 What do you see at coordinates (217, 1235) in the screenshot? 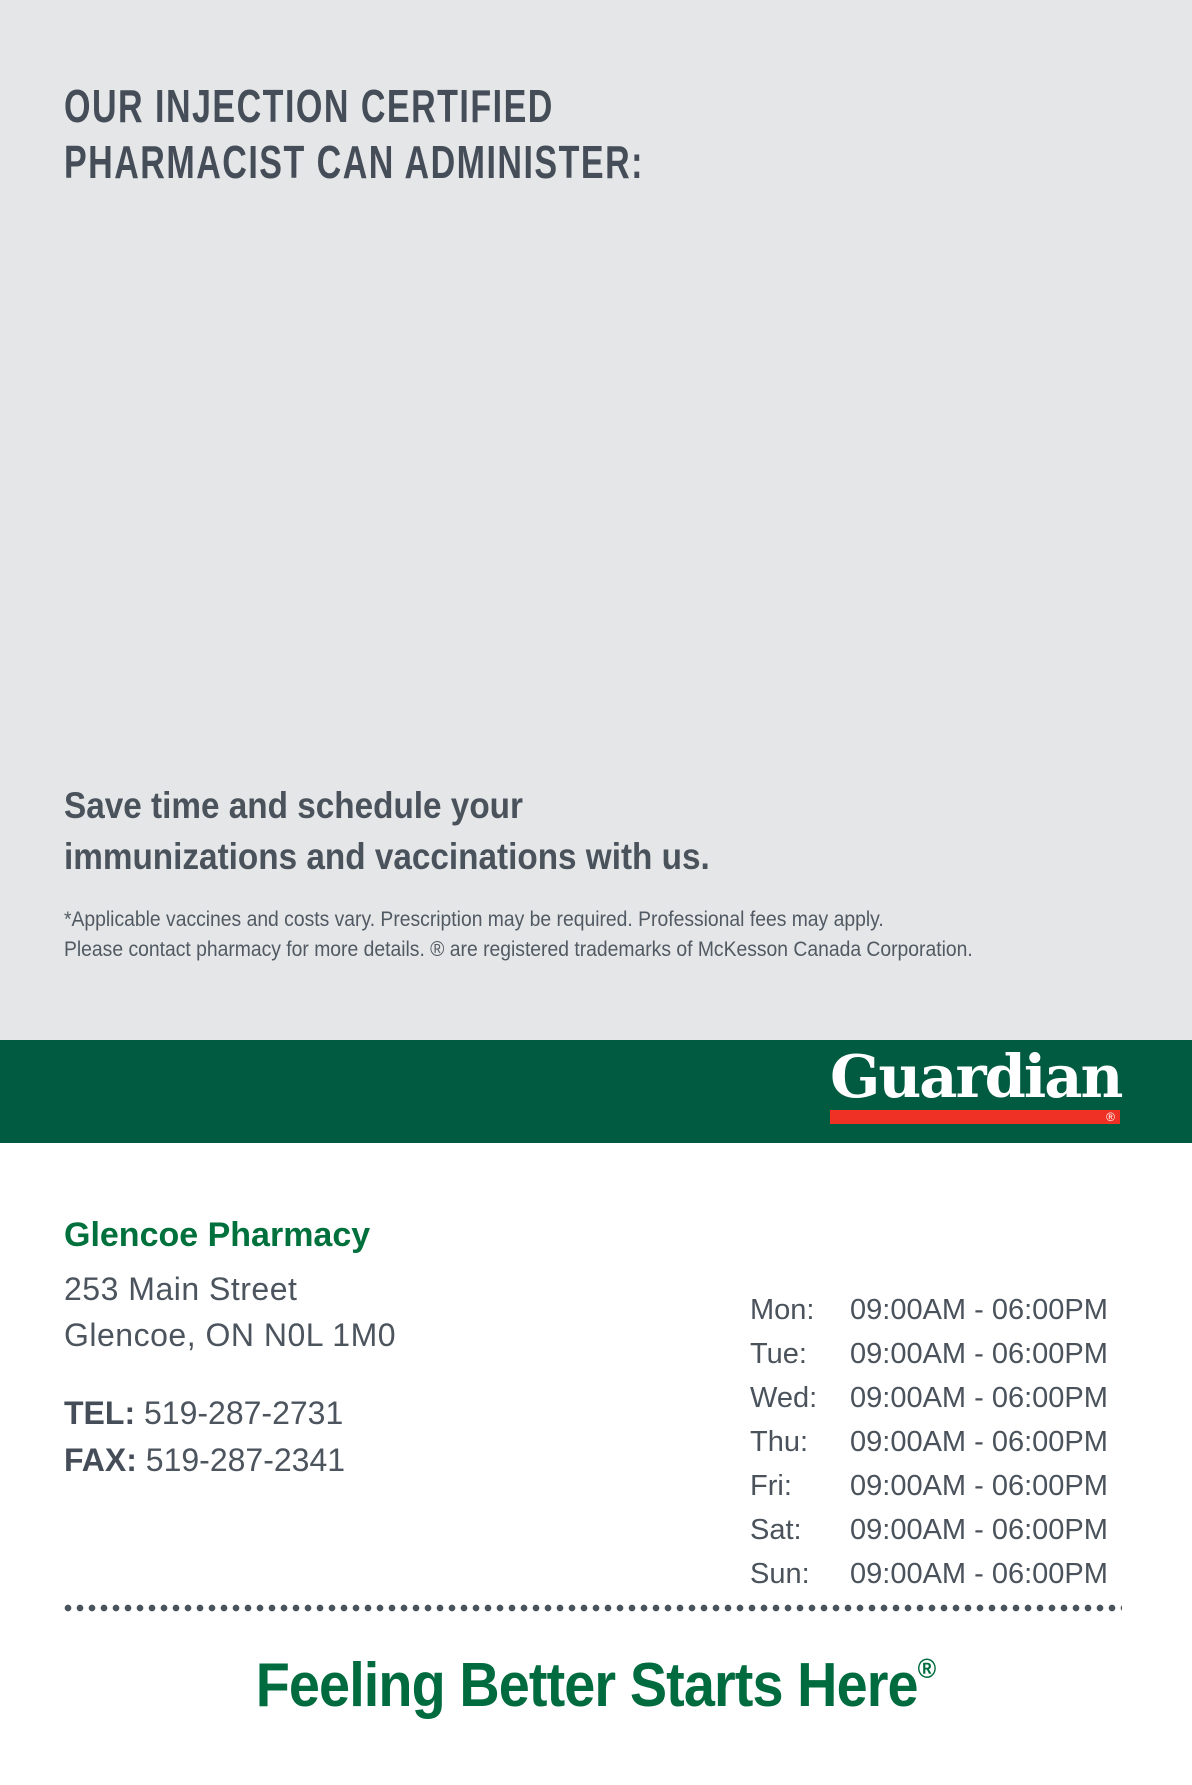
I see `pharmacy-name: Glencoe Pharmacy` at bounding box center [217, 1235].